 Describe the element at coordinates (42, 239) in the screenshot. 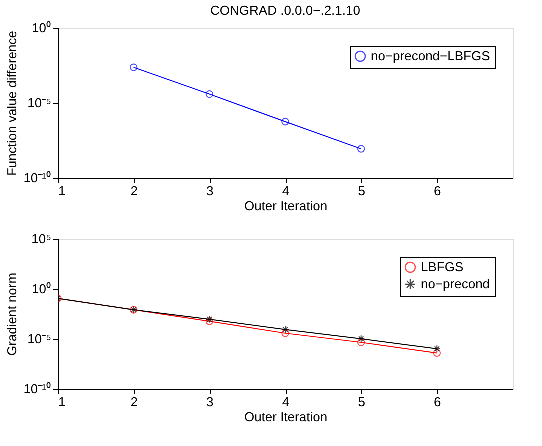

I see `y-tick-label: 10⁵` at that location.